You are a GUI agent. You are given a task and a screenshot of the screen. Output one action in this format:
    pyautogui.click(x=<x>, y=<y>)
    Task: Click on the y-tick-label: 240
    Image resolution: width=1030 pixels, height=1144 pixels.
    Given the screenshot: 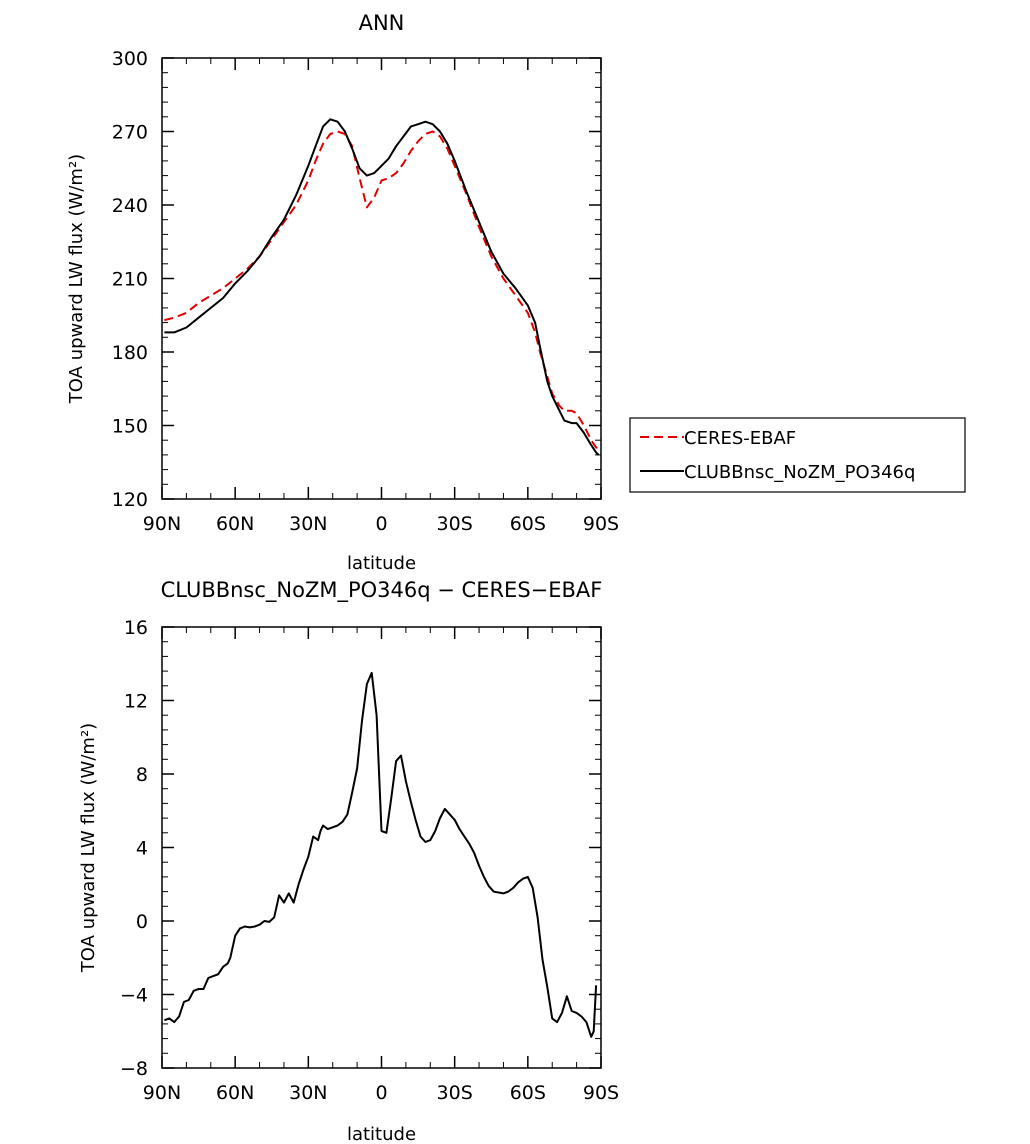 What is the action you would take?
    pyautogui.click(x=130, y=206)
    